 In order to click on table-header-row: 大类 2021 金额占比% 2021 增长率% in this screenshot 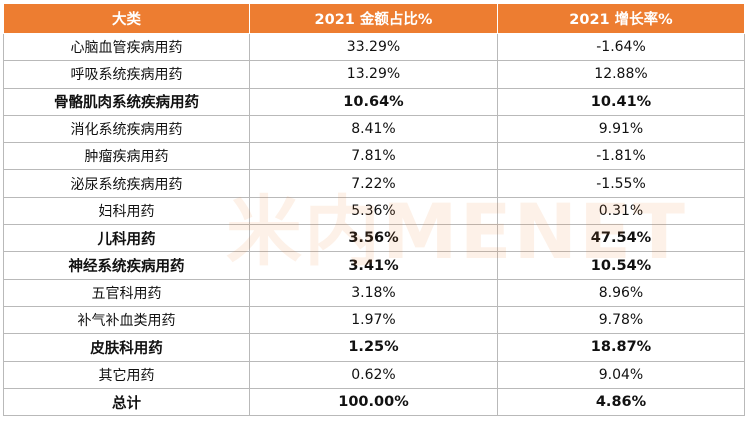, I will do `click(374, 18)`.